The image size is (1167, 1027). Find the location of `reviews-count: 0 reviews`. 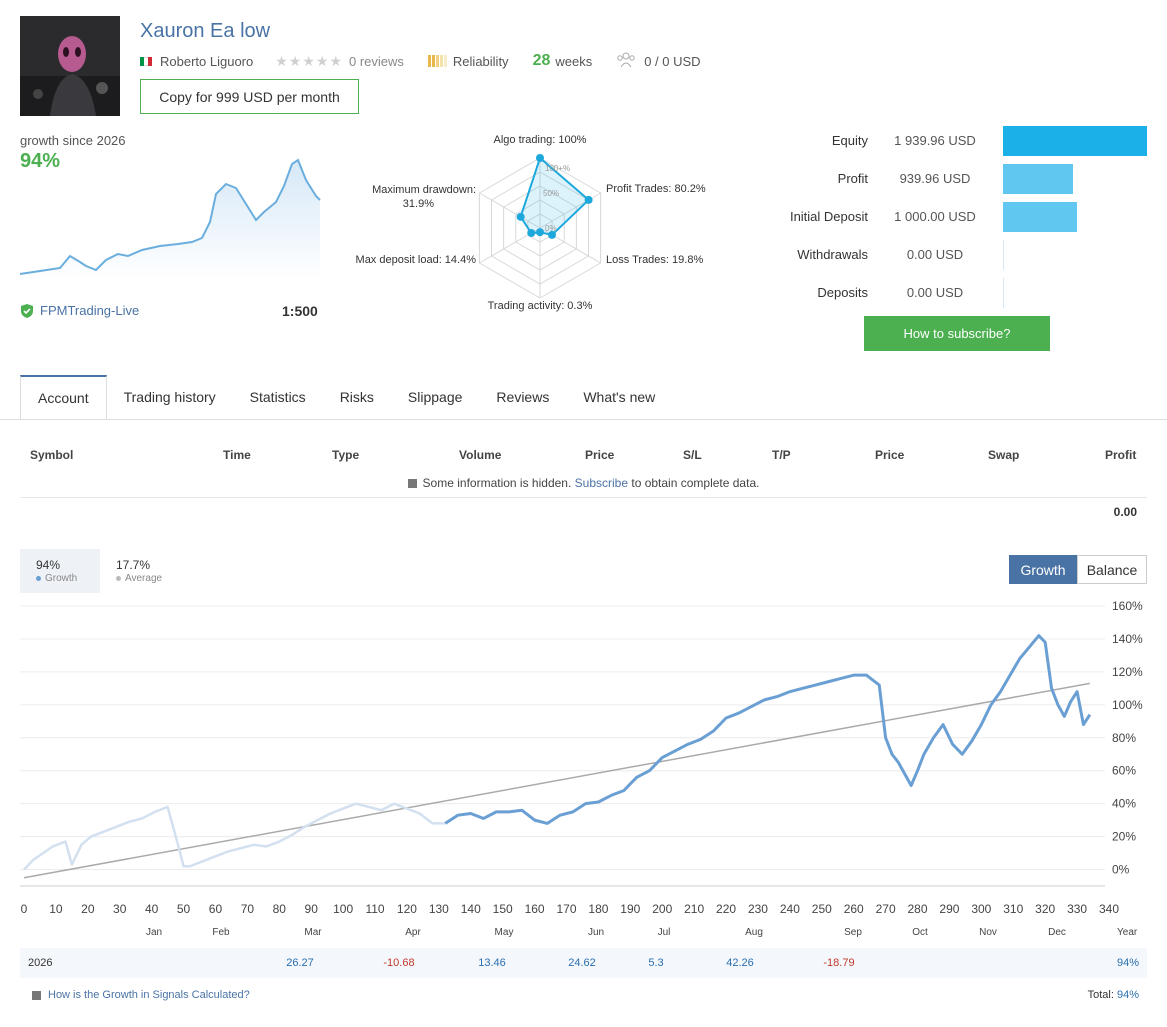

reviews-count: 0 reviews is located at coordinates (376, 61).